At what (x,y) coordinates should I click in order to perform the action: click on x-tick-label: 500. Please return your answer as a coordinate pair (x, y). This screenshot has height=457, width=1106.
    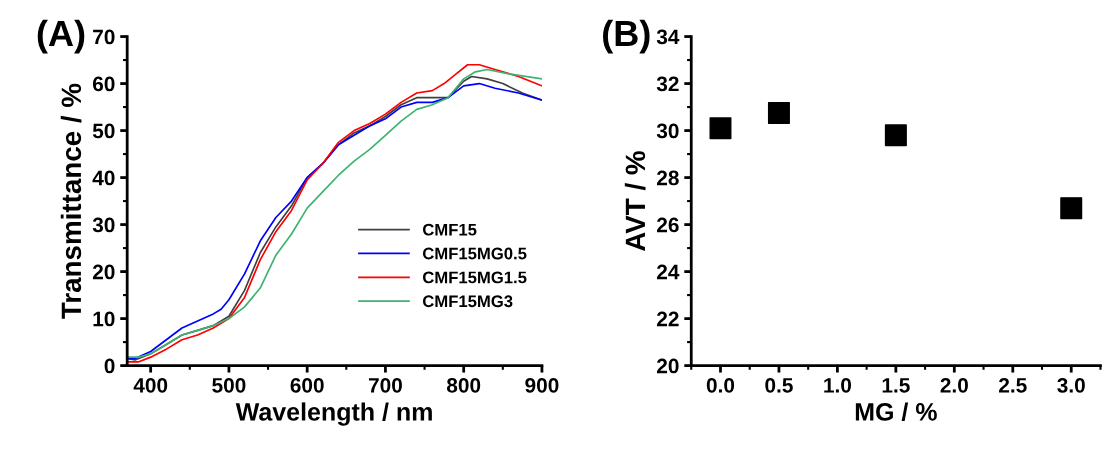
    Looking at the image, I should click on (229, 385).